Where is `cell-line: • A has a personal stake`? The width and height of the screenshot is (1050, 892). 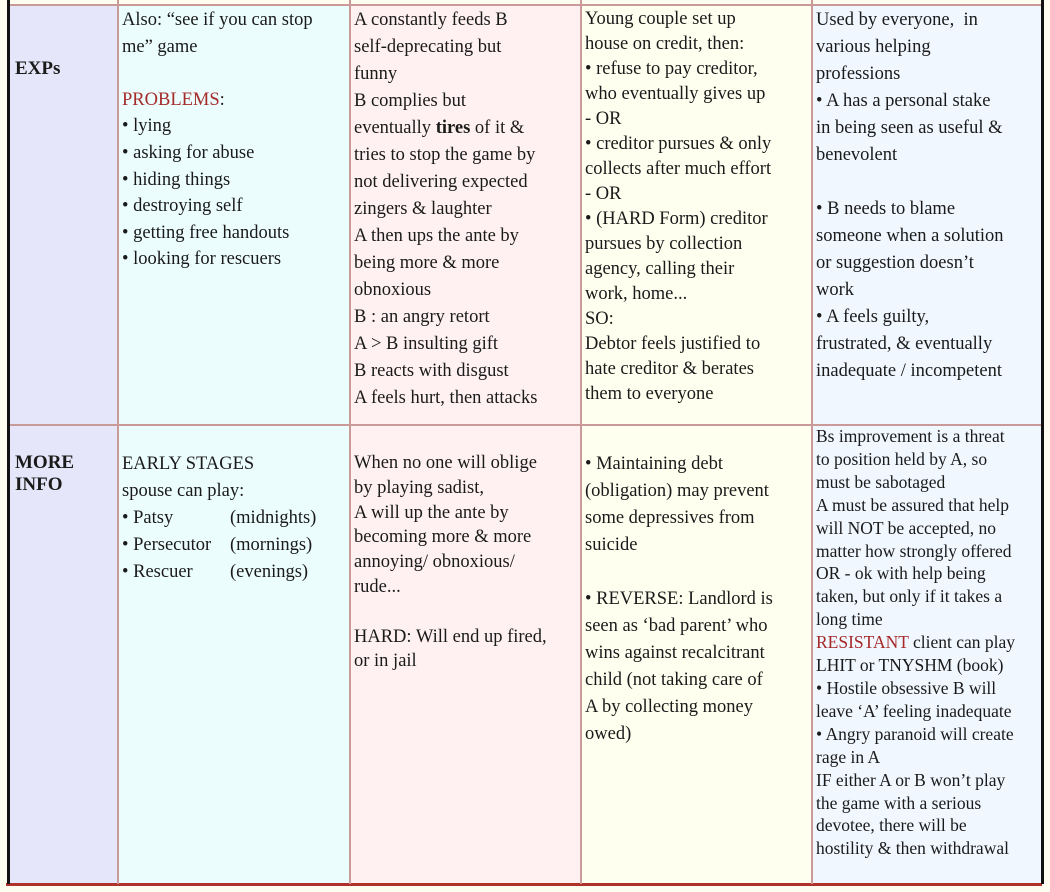
cell-line: • A has a personal stake is located at coordinates (903, 101).